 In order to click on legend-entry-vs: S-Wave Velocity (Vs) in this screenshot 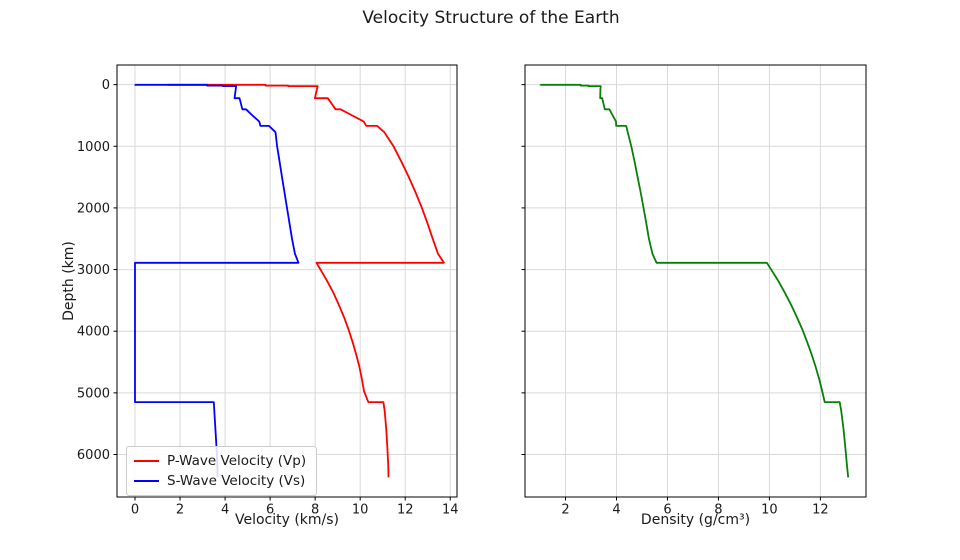, I will do `click(220, 480)`.